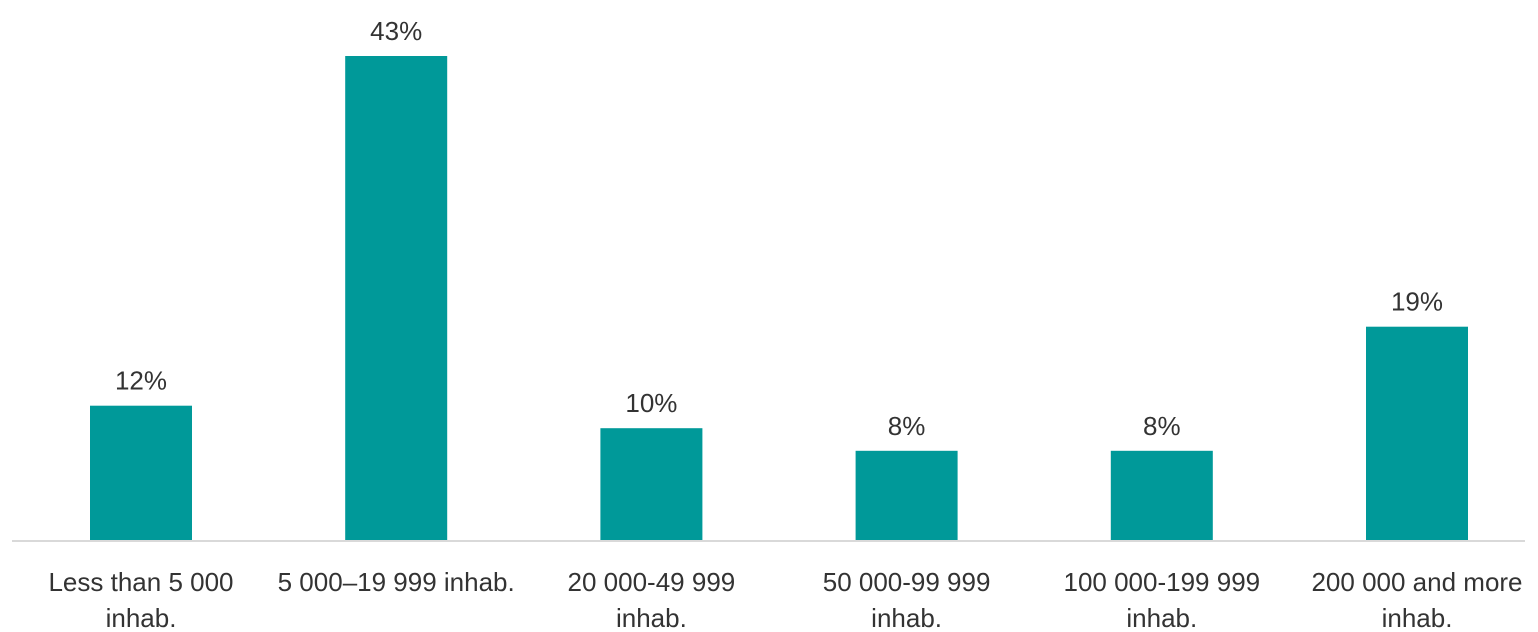 This screenshot has height=632, width=1538. I want to click on data-label-4: 8%, so click(907, 426).